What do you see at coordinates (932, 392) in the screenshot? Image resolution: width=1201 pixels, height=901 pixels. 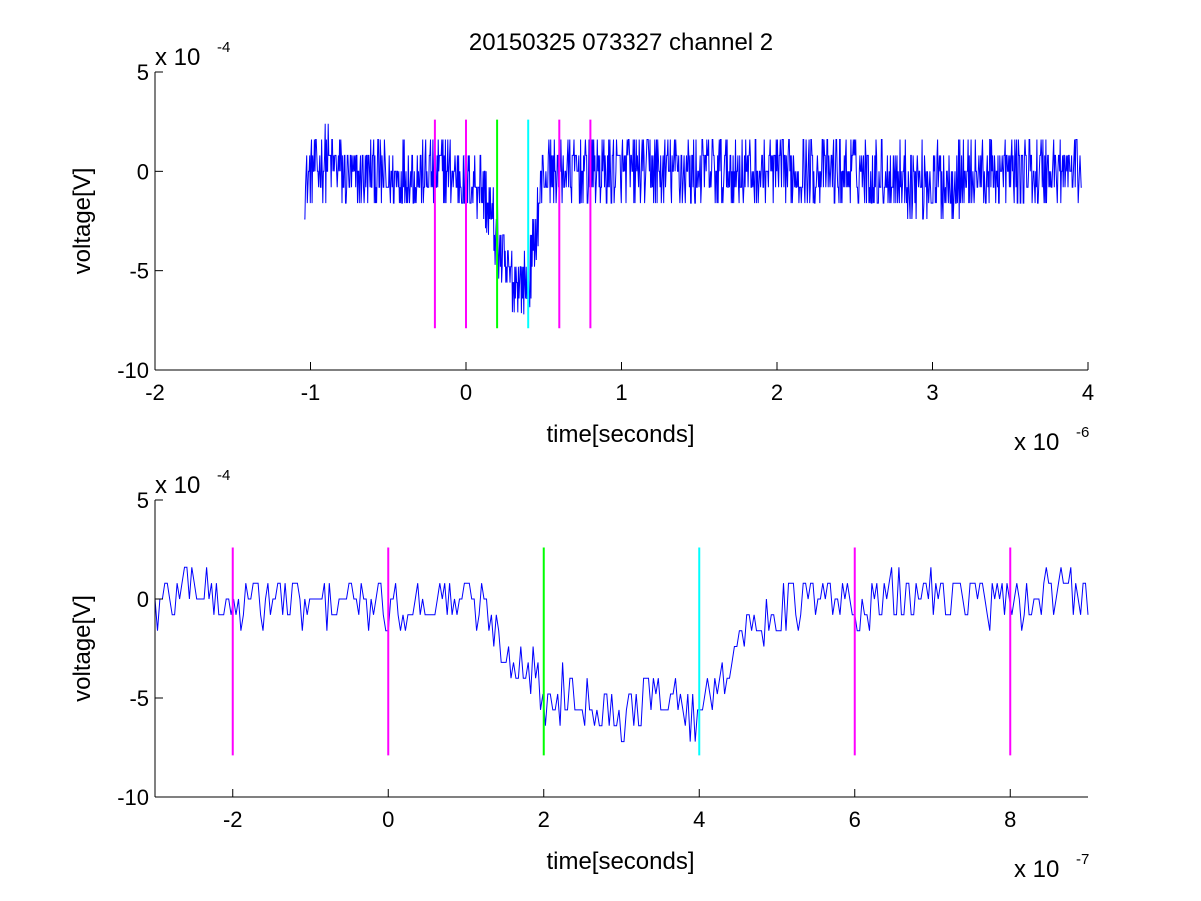 I see `x-tick-label: 3` at bounding box center [932, 392].